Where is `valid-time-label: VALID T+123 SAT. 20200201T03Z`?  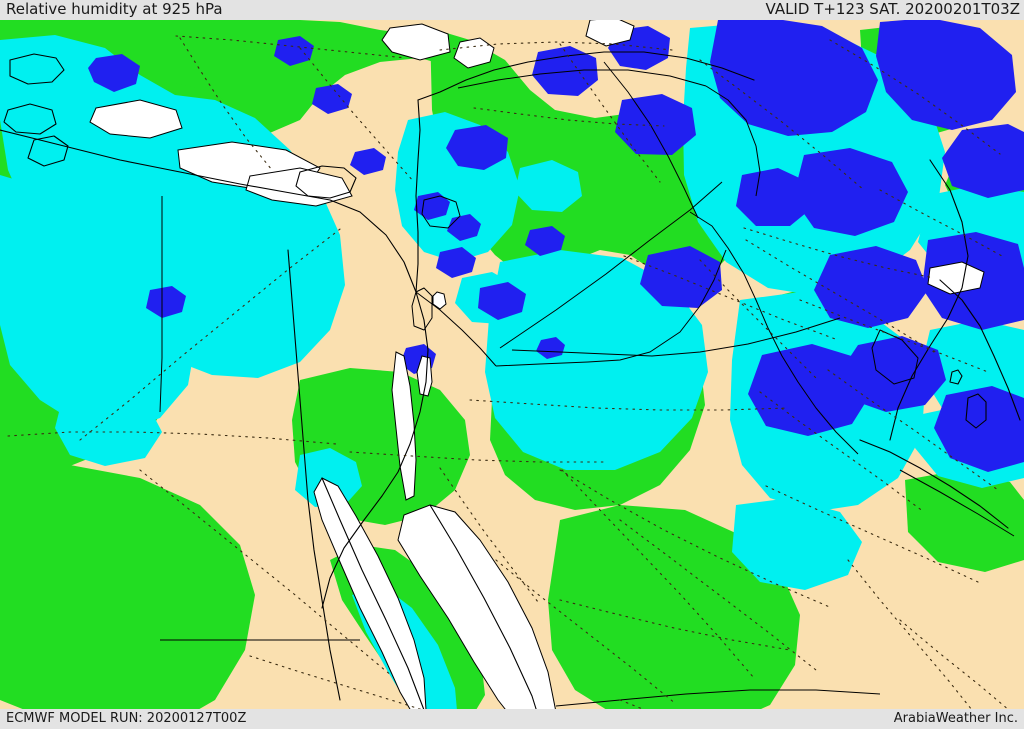
valid-time-label: VALID T+123 SAT. 20200201T03Z is located at coordinates (892, 9).